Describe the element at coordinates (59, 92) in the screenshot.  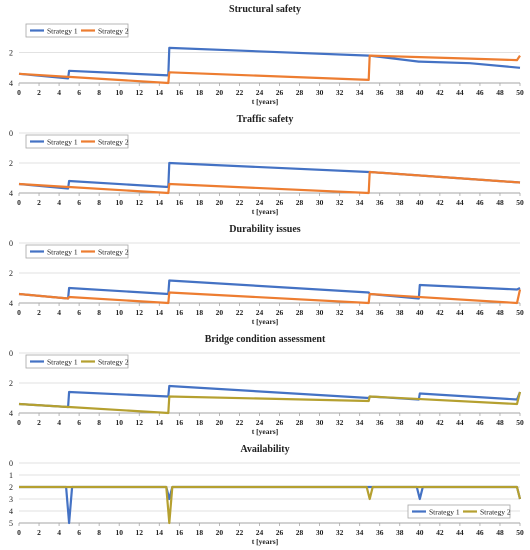
I see `x-tick-label: 4` at that location.